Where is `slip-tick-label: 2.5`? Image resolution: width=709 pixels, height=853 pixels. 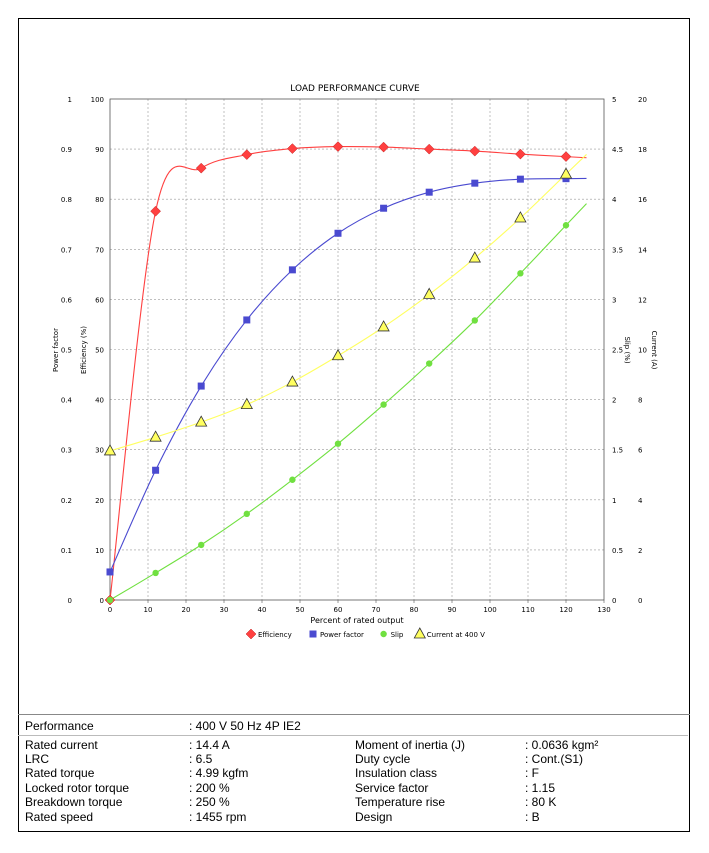
slip-tick-label: 2.5 is located at coordinates (617, 351).